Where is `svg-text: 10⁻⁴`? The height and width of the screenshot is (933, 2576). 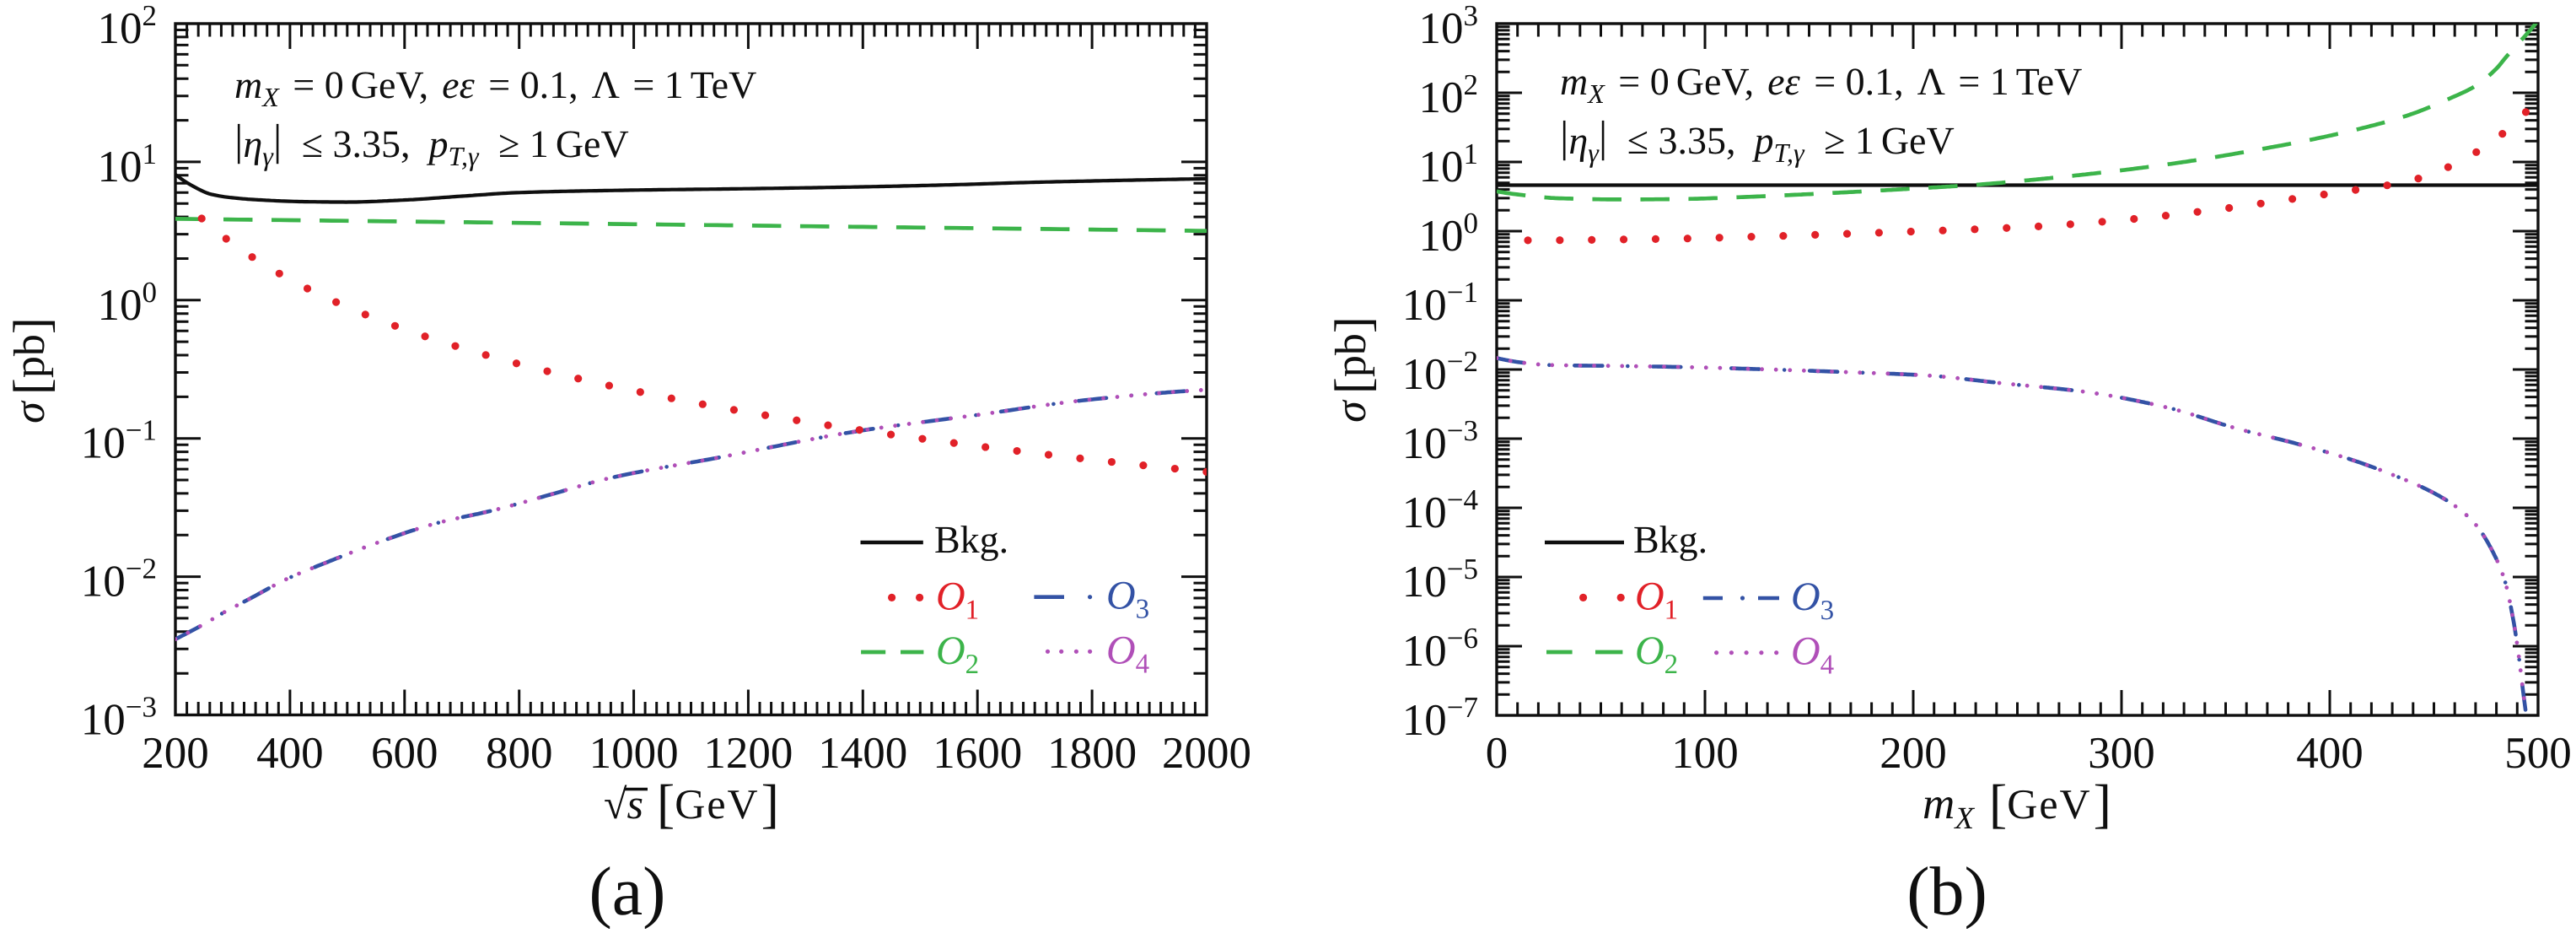 svg-text: 10⁻⁴ is located at coordinates (1440, 510).